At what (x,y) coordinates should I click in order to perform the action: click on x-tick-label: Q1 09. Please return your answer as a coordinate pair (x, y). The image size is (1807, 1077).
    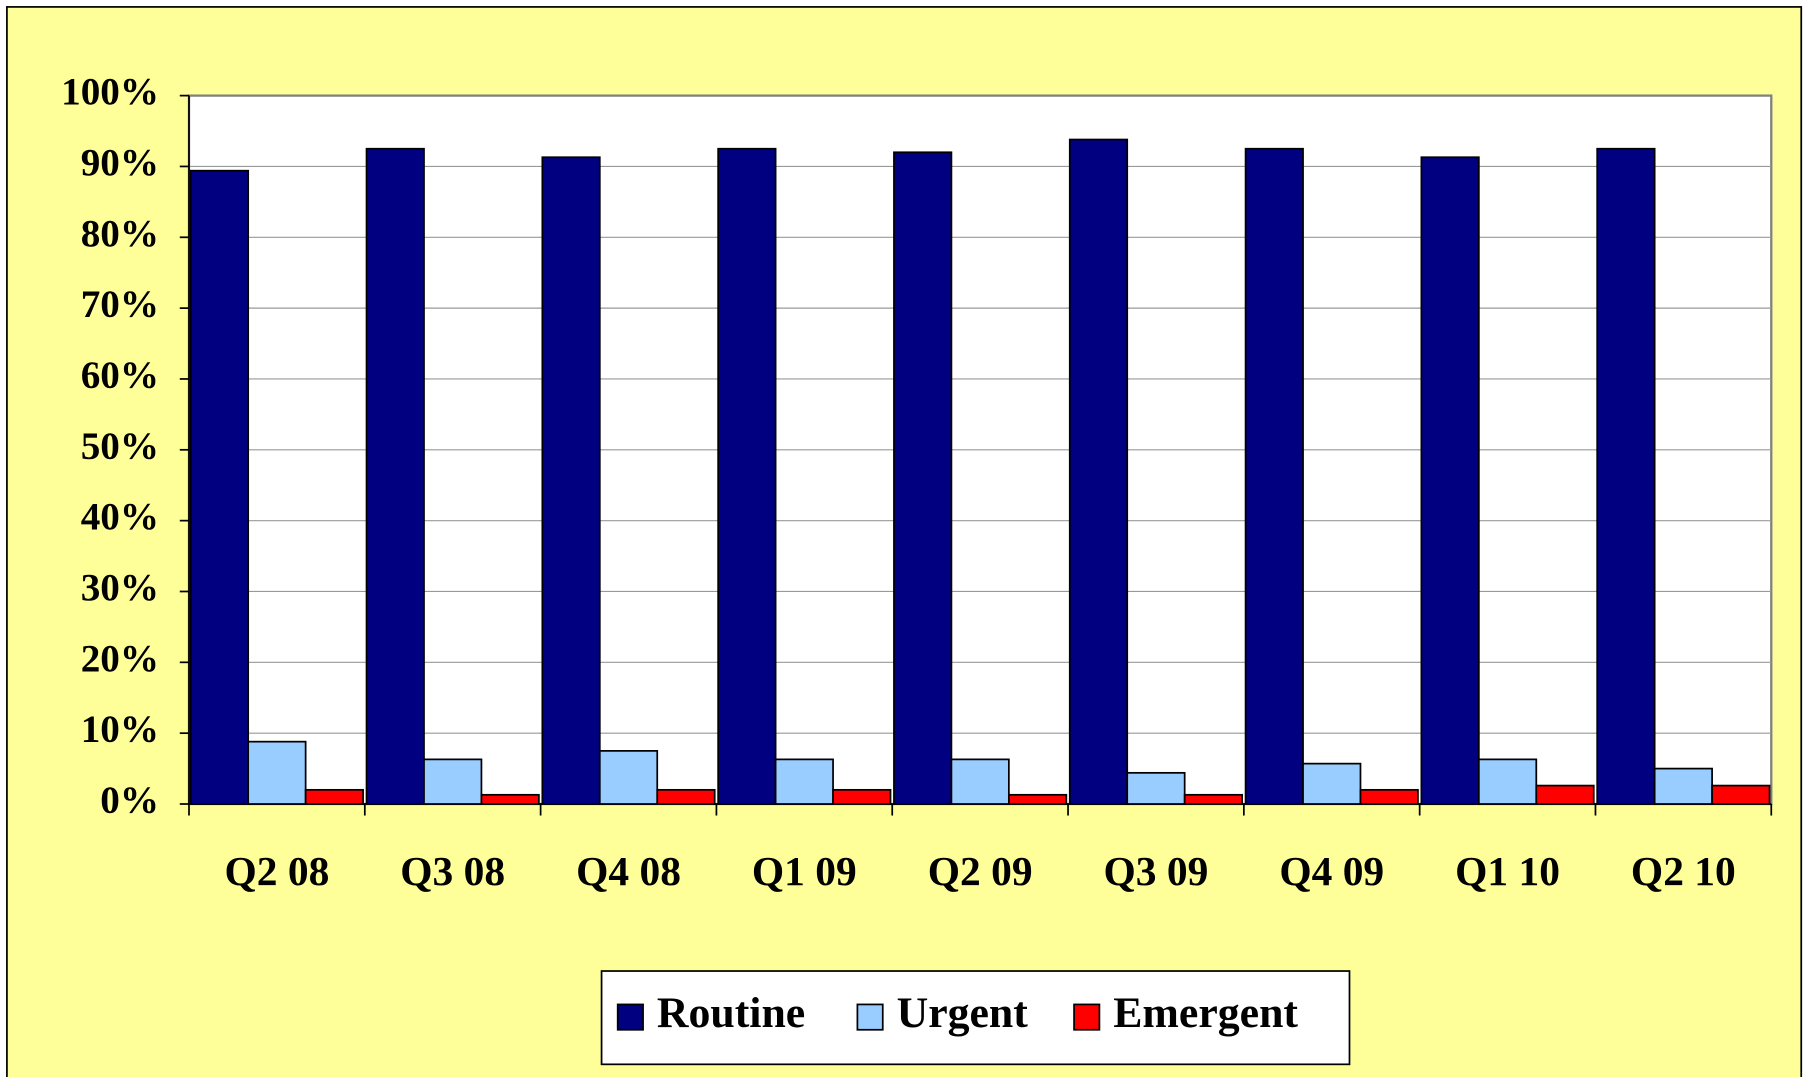
    Looking at the image, I should click on (804, 871).